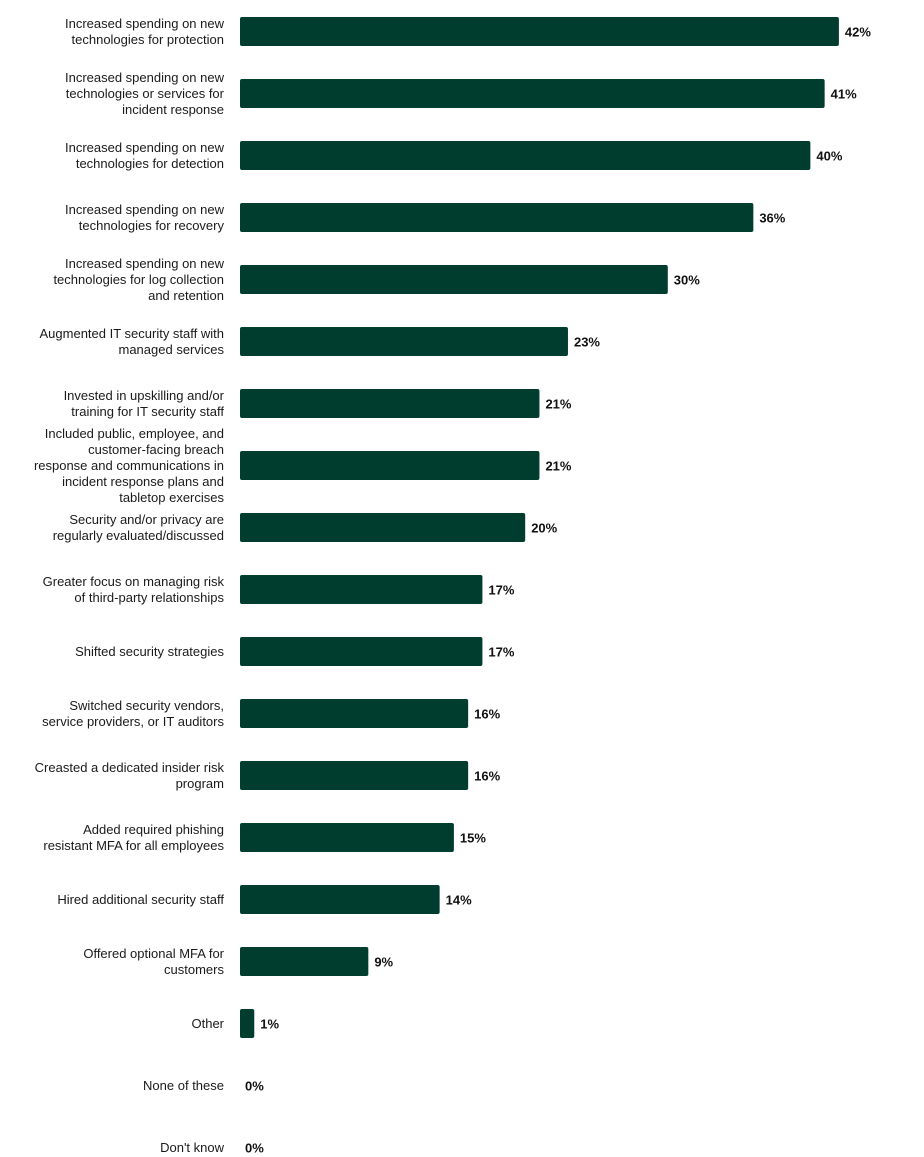 This screenshot has width=924, height=1157. I want to click on category-label-line: tabletop exercises, so click(171, 497).